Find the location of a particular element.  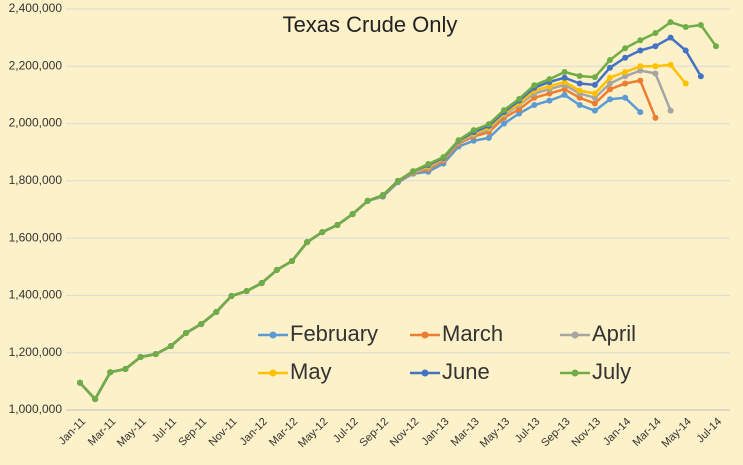

legend-label: June is located at coordinates (466, 371).